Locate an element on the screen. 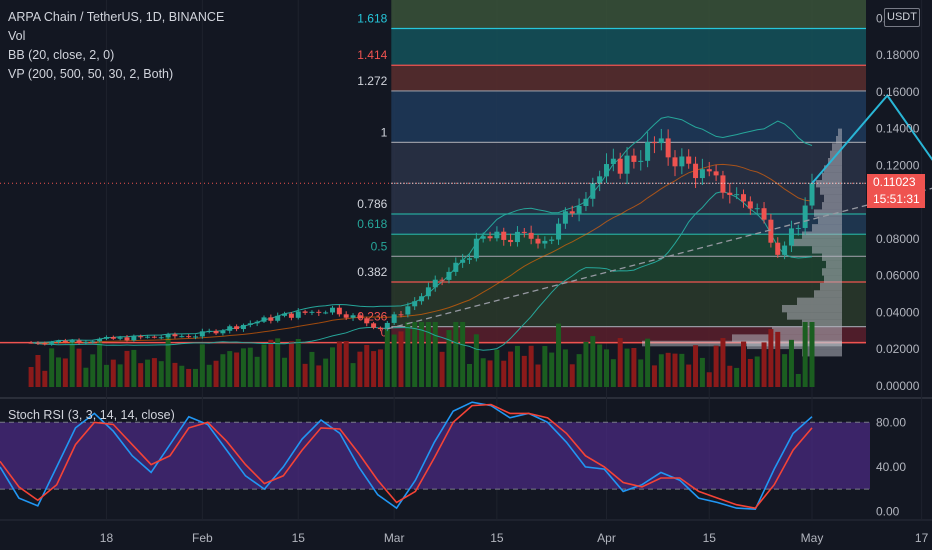  projection-path is located at coordinates (871, 139).